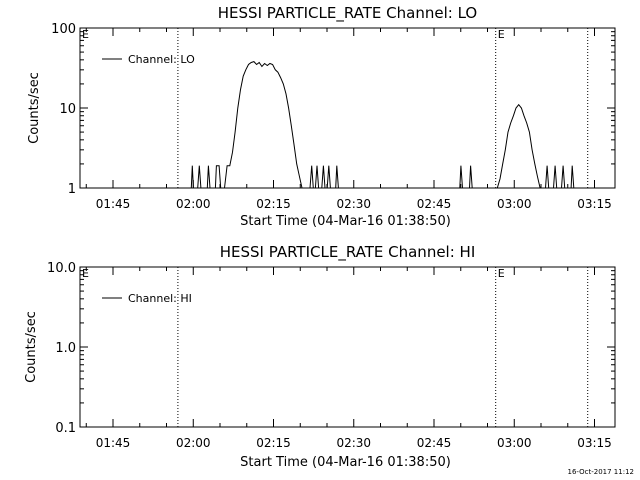  I want to click on chart-title: HESSI PARTICLE_RATE Channel: HI, so click(348, 252).